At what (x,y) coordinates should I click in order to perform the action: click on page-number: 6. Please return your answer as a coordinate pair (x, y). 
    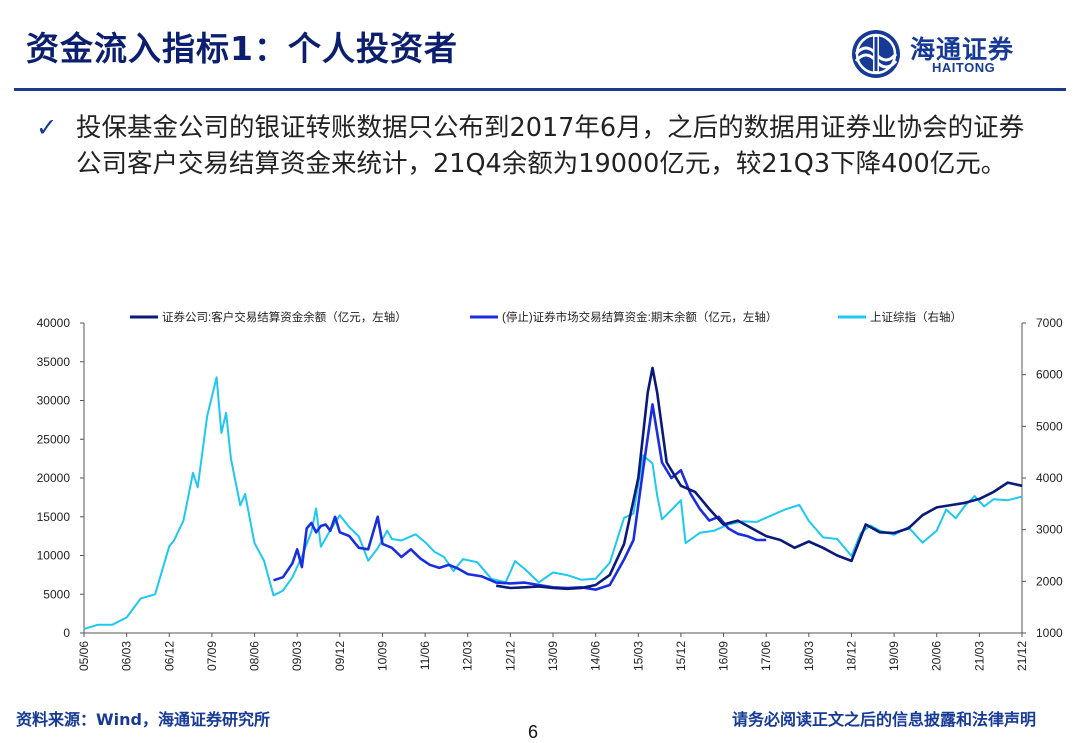
    Looking at the image, I should click on (533, 732).